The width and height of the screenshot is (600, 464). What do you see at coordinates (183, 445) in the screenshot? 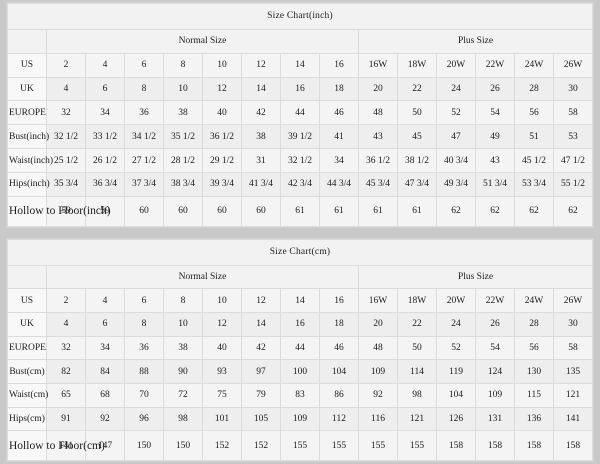
I see `table-cell: 150` at bounding box center [183, 445].